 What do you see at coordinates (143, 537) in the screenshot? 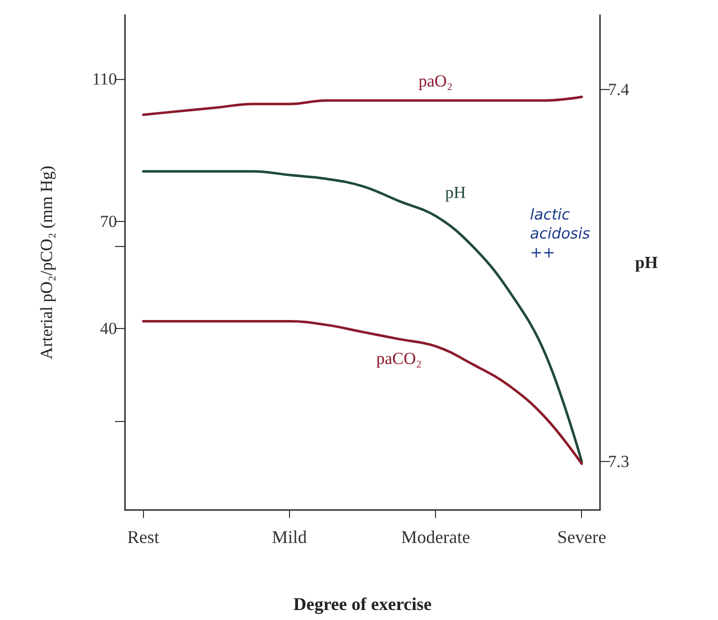
I see `x-tick-label: Rest` at bounding box center [143, 537].